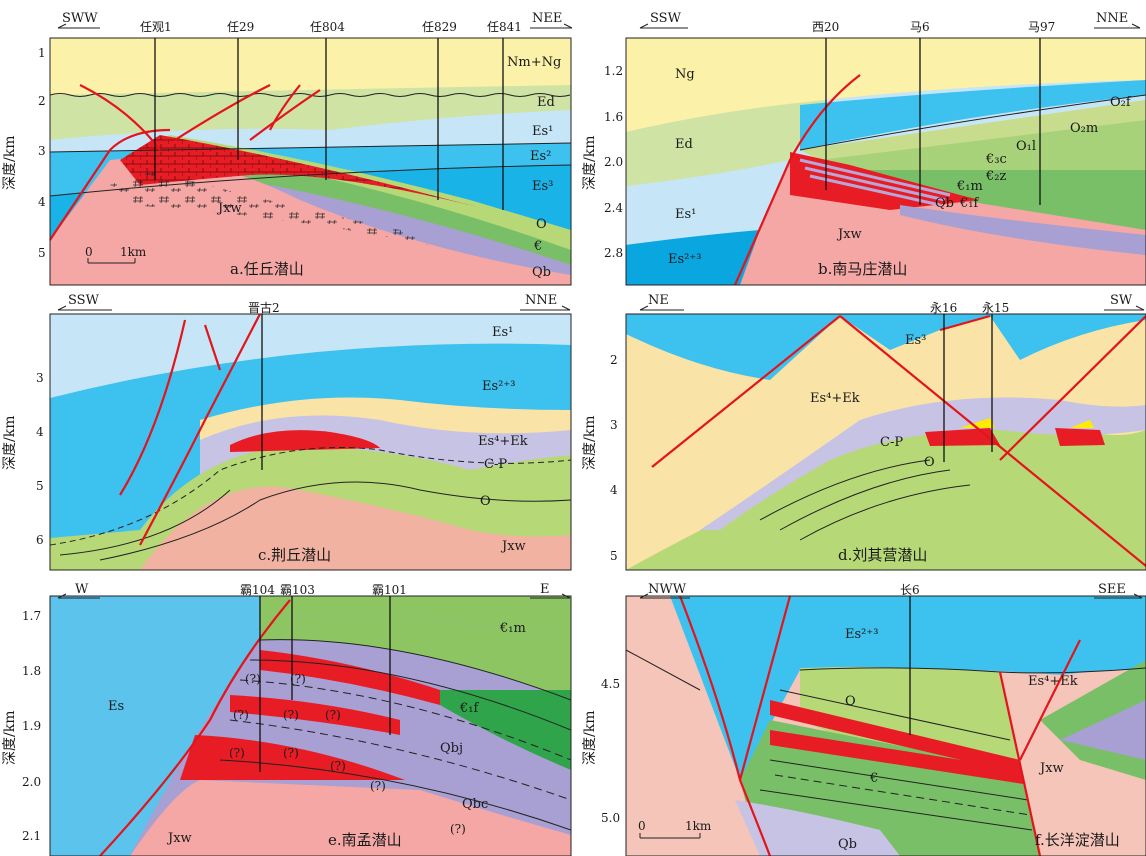  What do you see at coordinates (969, 186) in the screenshot?
I see `unit-label: €₁m` at bounding box center [969, 186].